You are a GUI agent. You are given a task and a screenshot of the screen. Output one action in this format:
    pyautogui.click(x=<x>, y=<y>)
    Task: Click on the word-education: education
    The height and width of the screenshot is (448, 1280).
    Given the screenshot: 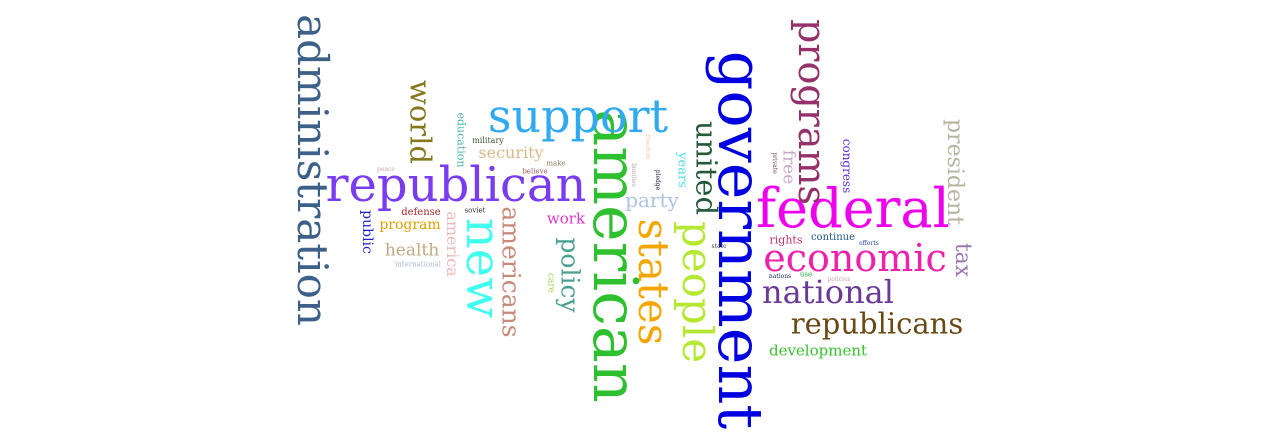 What is the action you would take?
    pyautogui.click(x=461, y=140)
    